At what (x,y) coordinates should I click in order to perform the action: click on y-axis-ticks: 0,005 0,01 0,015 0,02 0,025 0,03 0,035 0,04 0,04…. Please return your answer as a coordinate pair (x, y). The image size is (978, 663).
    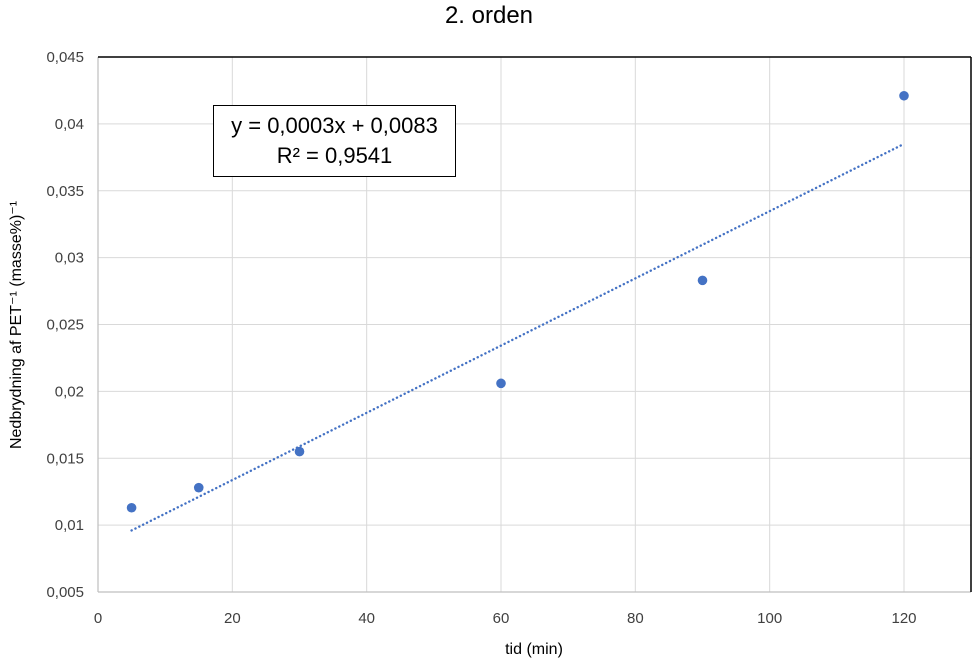
    Looking at the image, I should click on (65, 325).